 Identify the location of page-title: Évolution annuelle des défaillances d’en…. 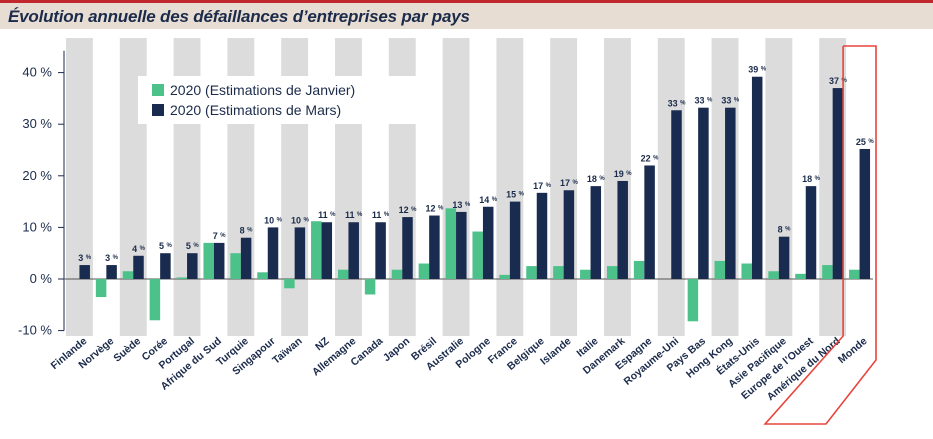
(239, 16).